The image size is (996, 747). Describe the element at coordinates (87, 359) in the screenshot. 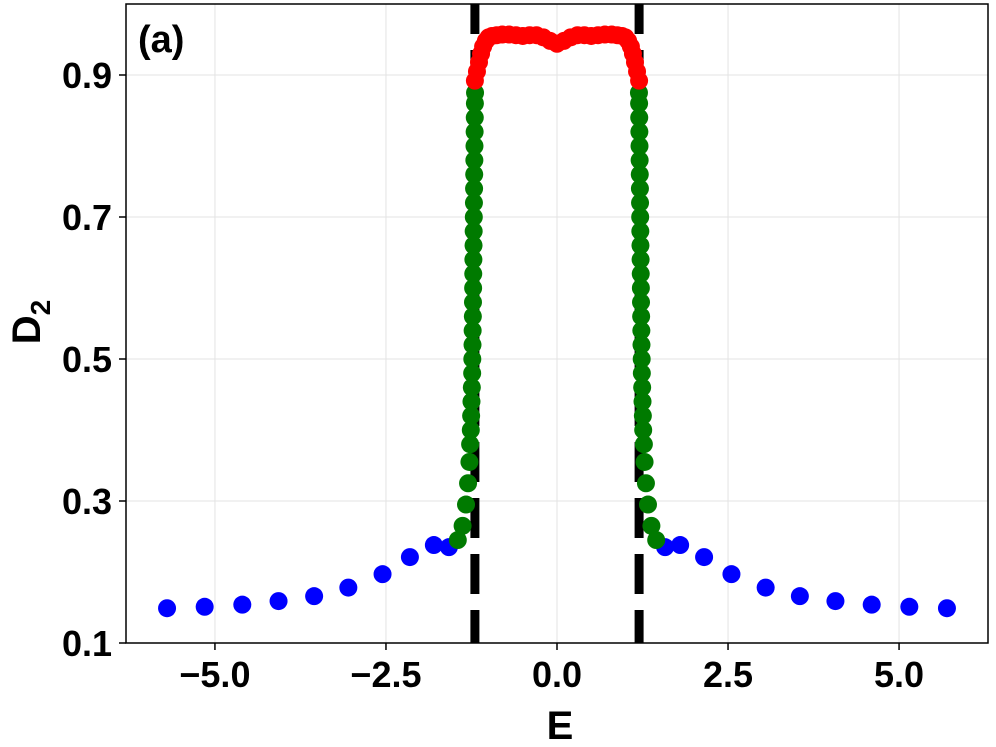

I see `y-tick-label: 0.5` at that location.